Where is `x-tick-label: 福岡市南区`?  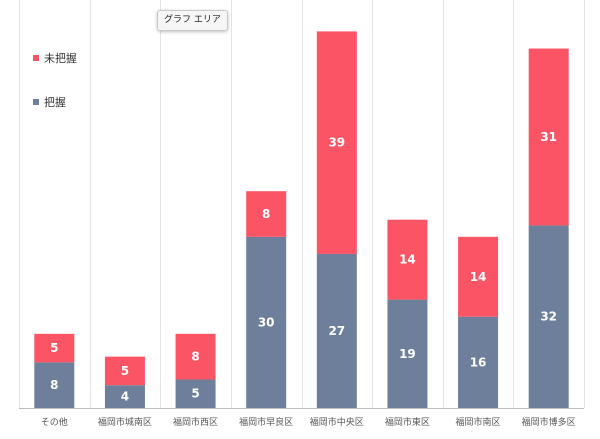
x-tick-label: 福岡市南区 is located at coordinates (478, 422).